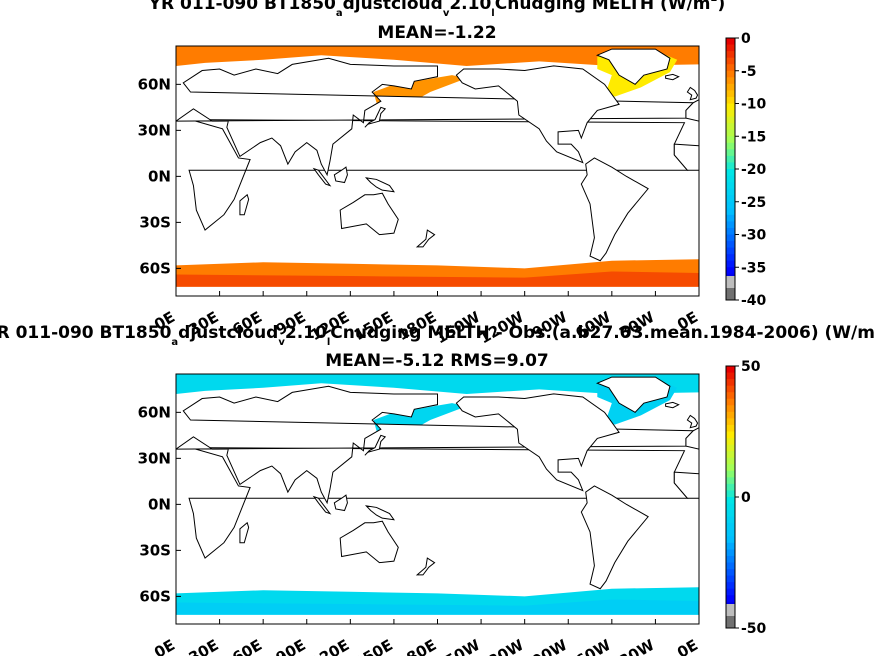  Describe the element at coordinates (614, 537) in the screenshot. I see `continent-south-america` at that location.